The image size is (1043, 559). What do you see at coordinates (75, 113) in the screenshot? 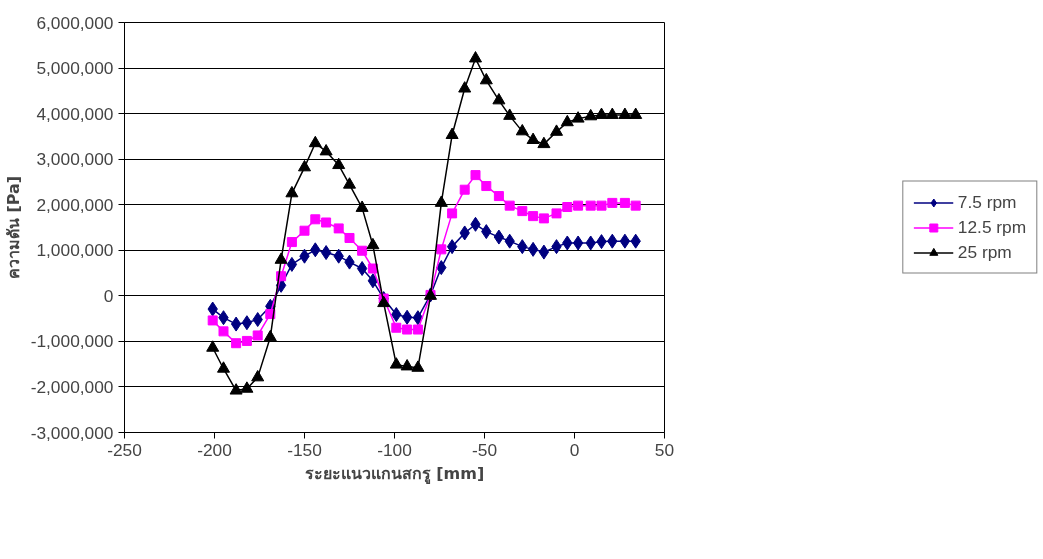
I see `y-tick-label: 4,000,000` at bounding box center [75, 113].